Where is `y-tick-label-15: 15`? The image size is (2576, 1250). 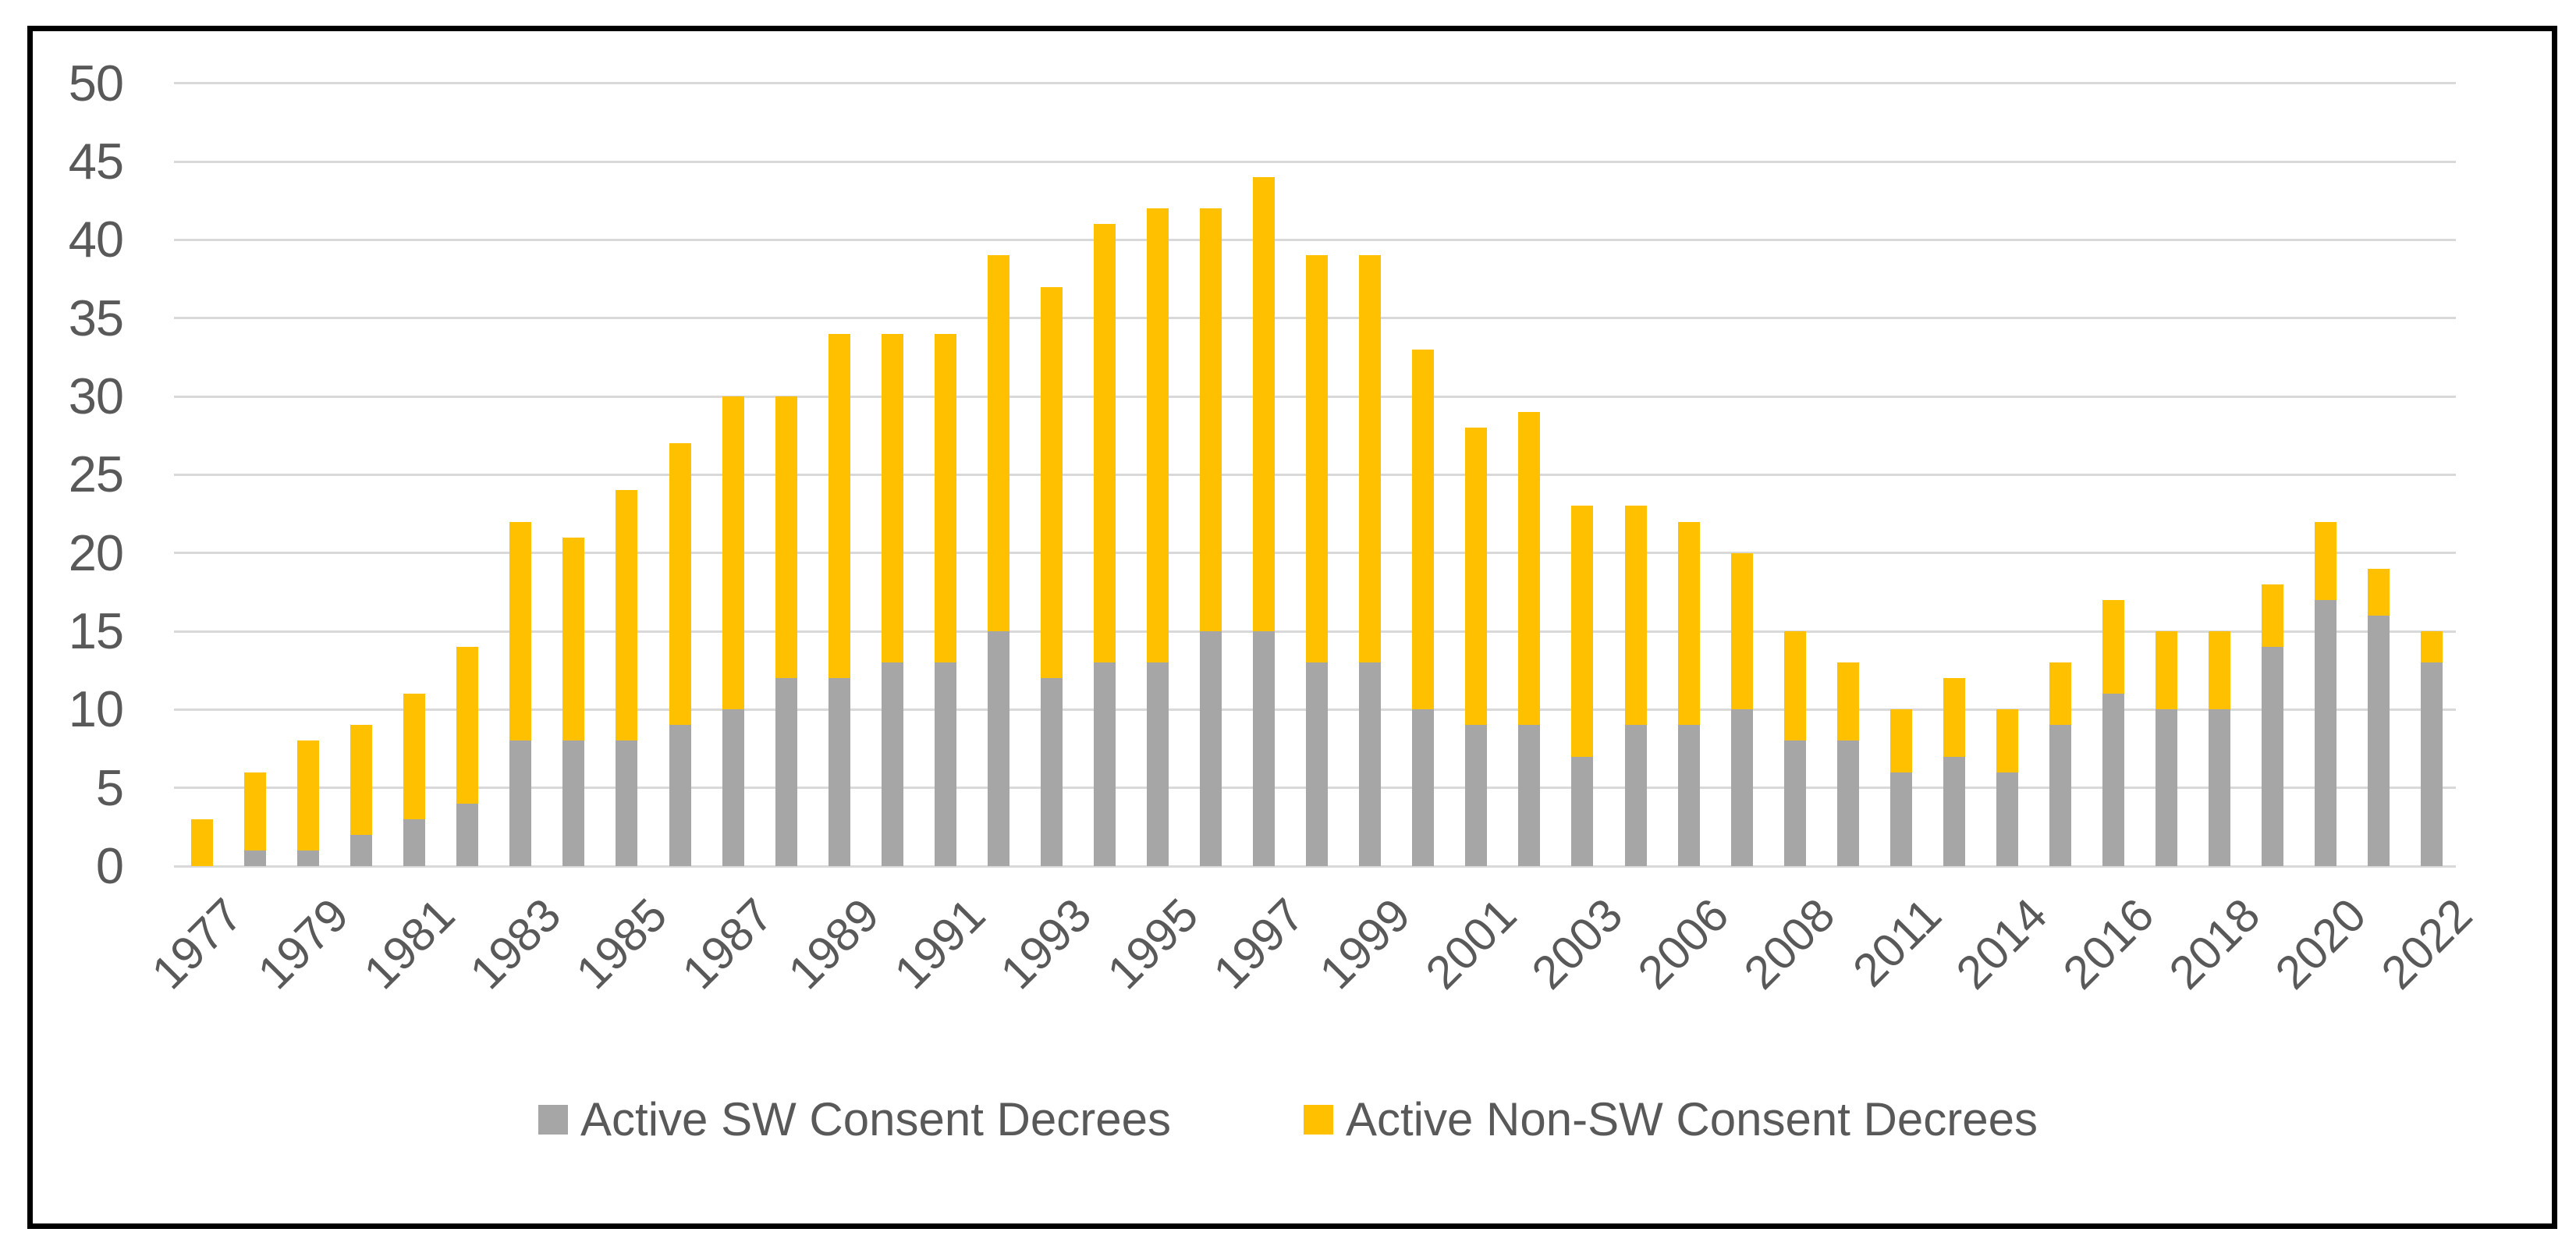
y-tick-label-15: 15 is located at coordinates (96, 630).